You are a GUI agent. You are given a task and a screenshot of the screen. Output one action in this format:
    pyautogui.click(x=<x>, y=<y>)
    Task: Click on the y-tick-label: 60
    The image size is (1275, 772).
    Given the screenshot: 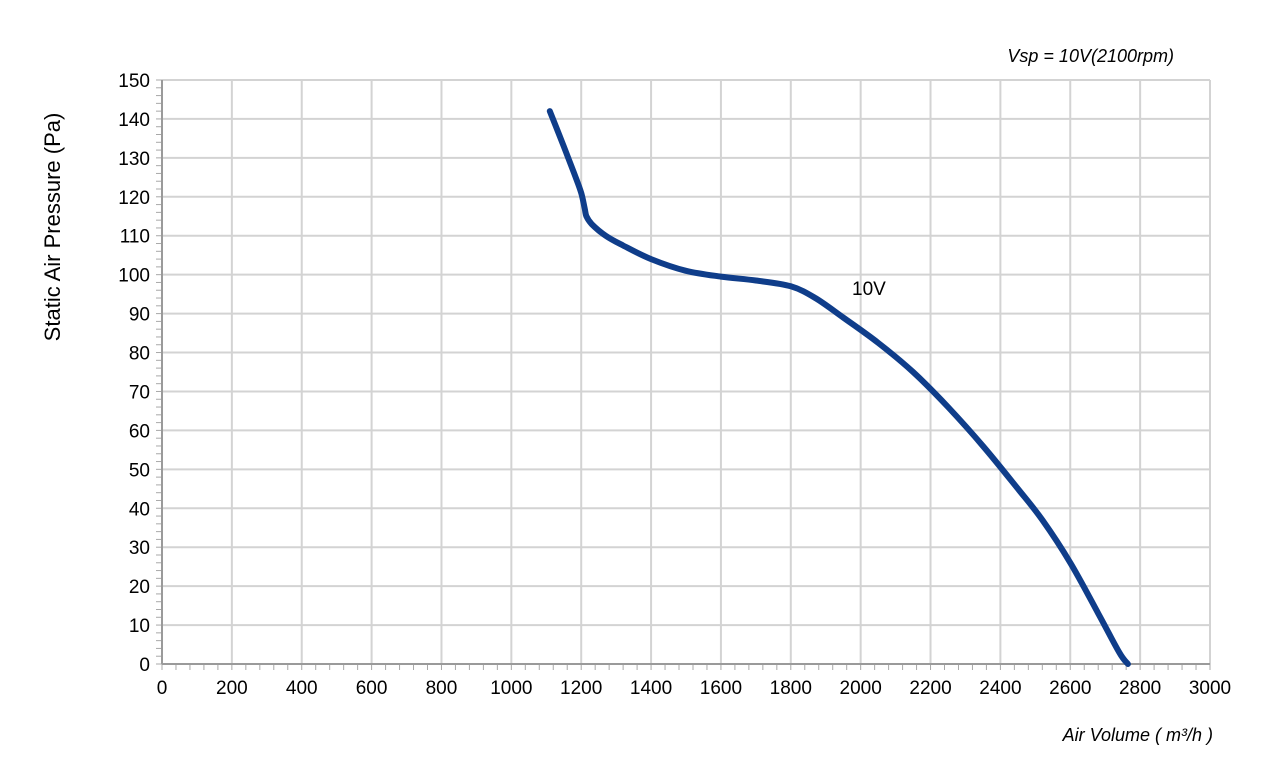 What is the action you would take?
    pyautogui.click(x=139, y=431)
    